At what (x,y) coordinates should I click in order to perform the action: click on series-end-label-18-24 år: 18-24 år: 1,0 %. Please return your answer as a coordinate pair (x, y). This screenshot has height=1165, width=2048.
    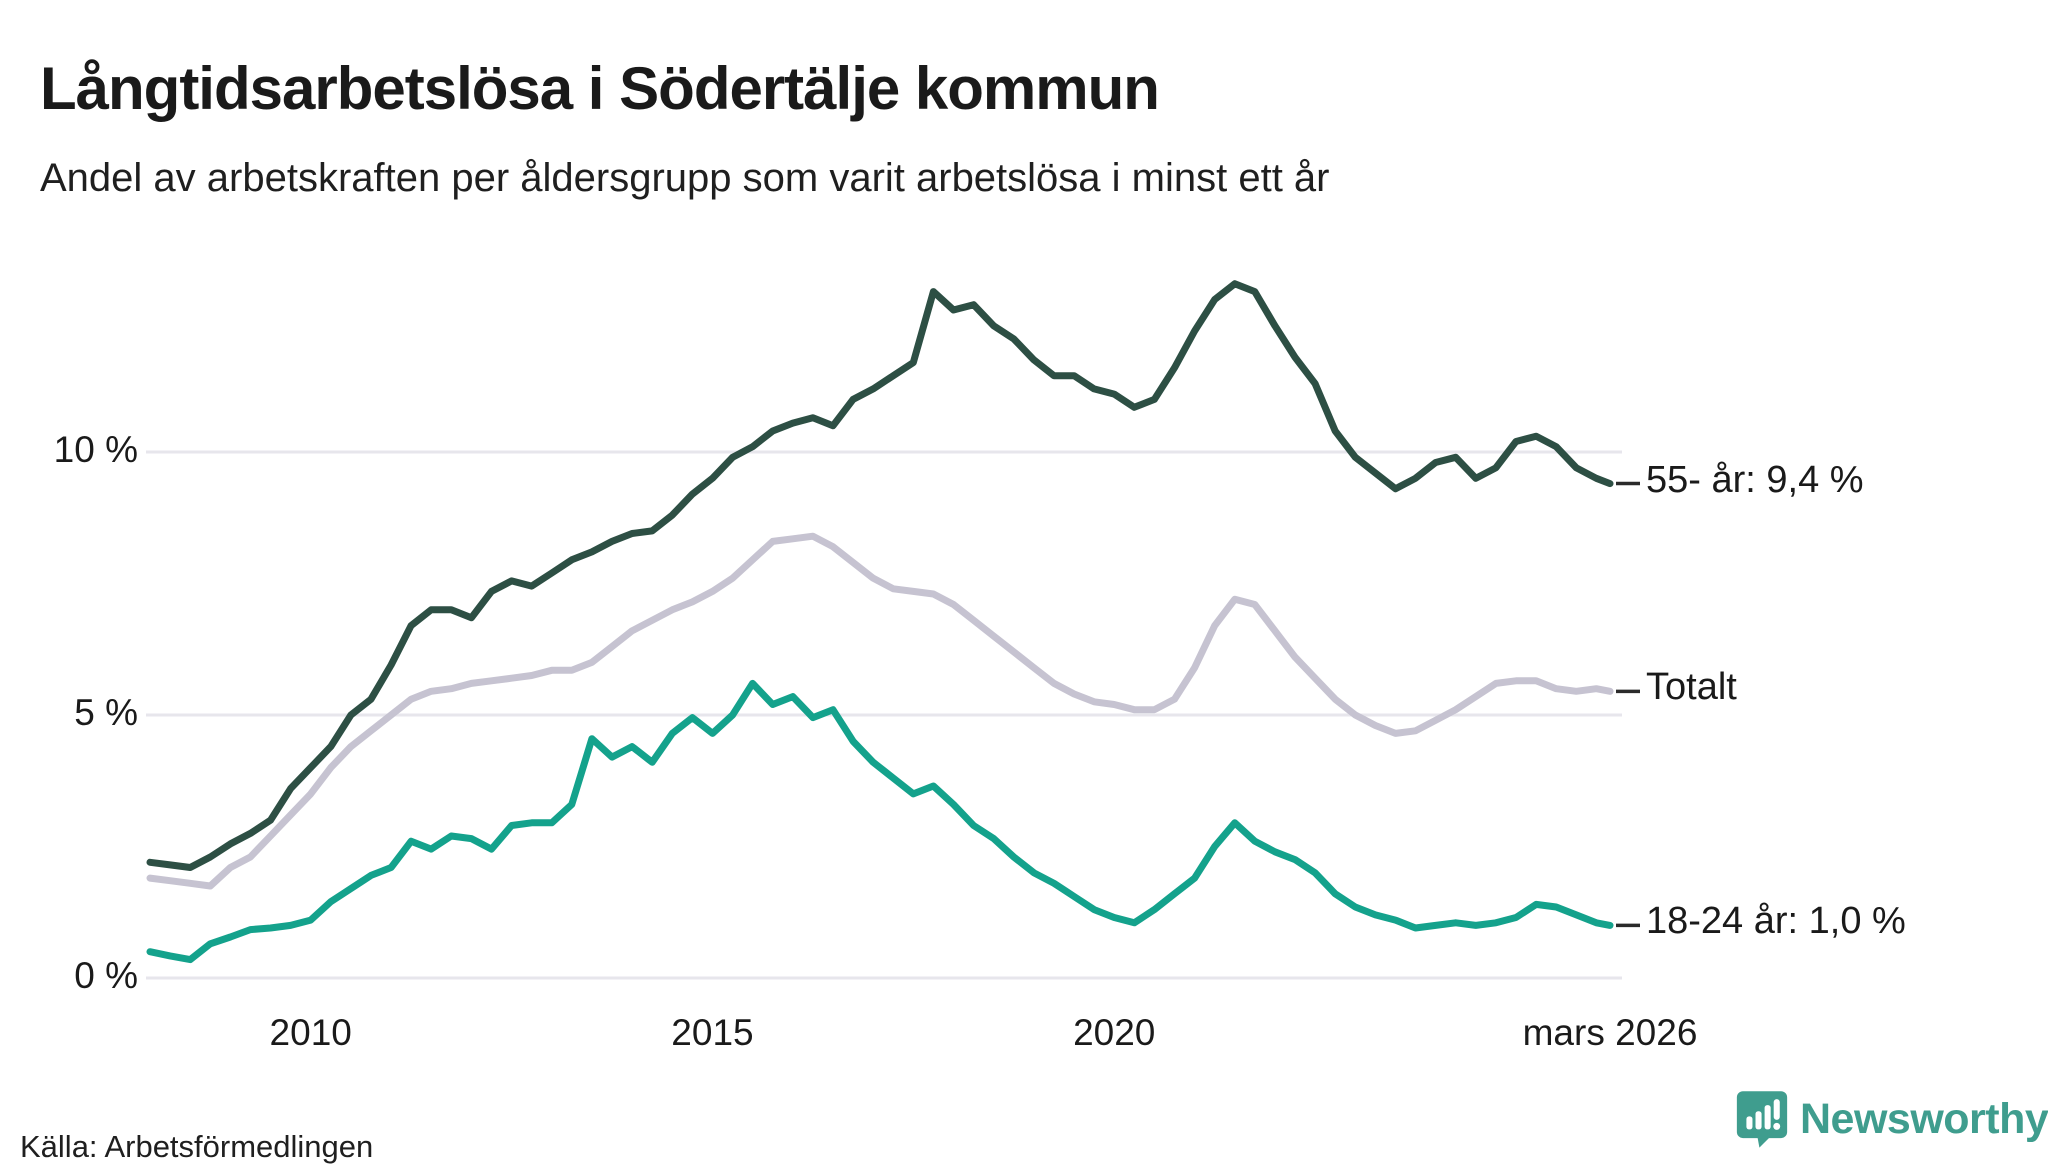
    Looking at the image, I should click on (1776, 921).